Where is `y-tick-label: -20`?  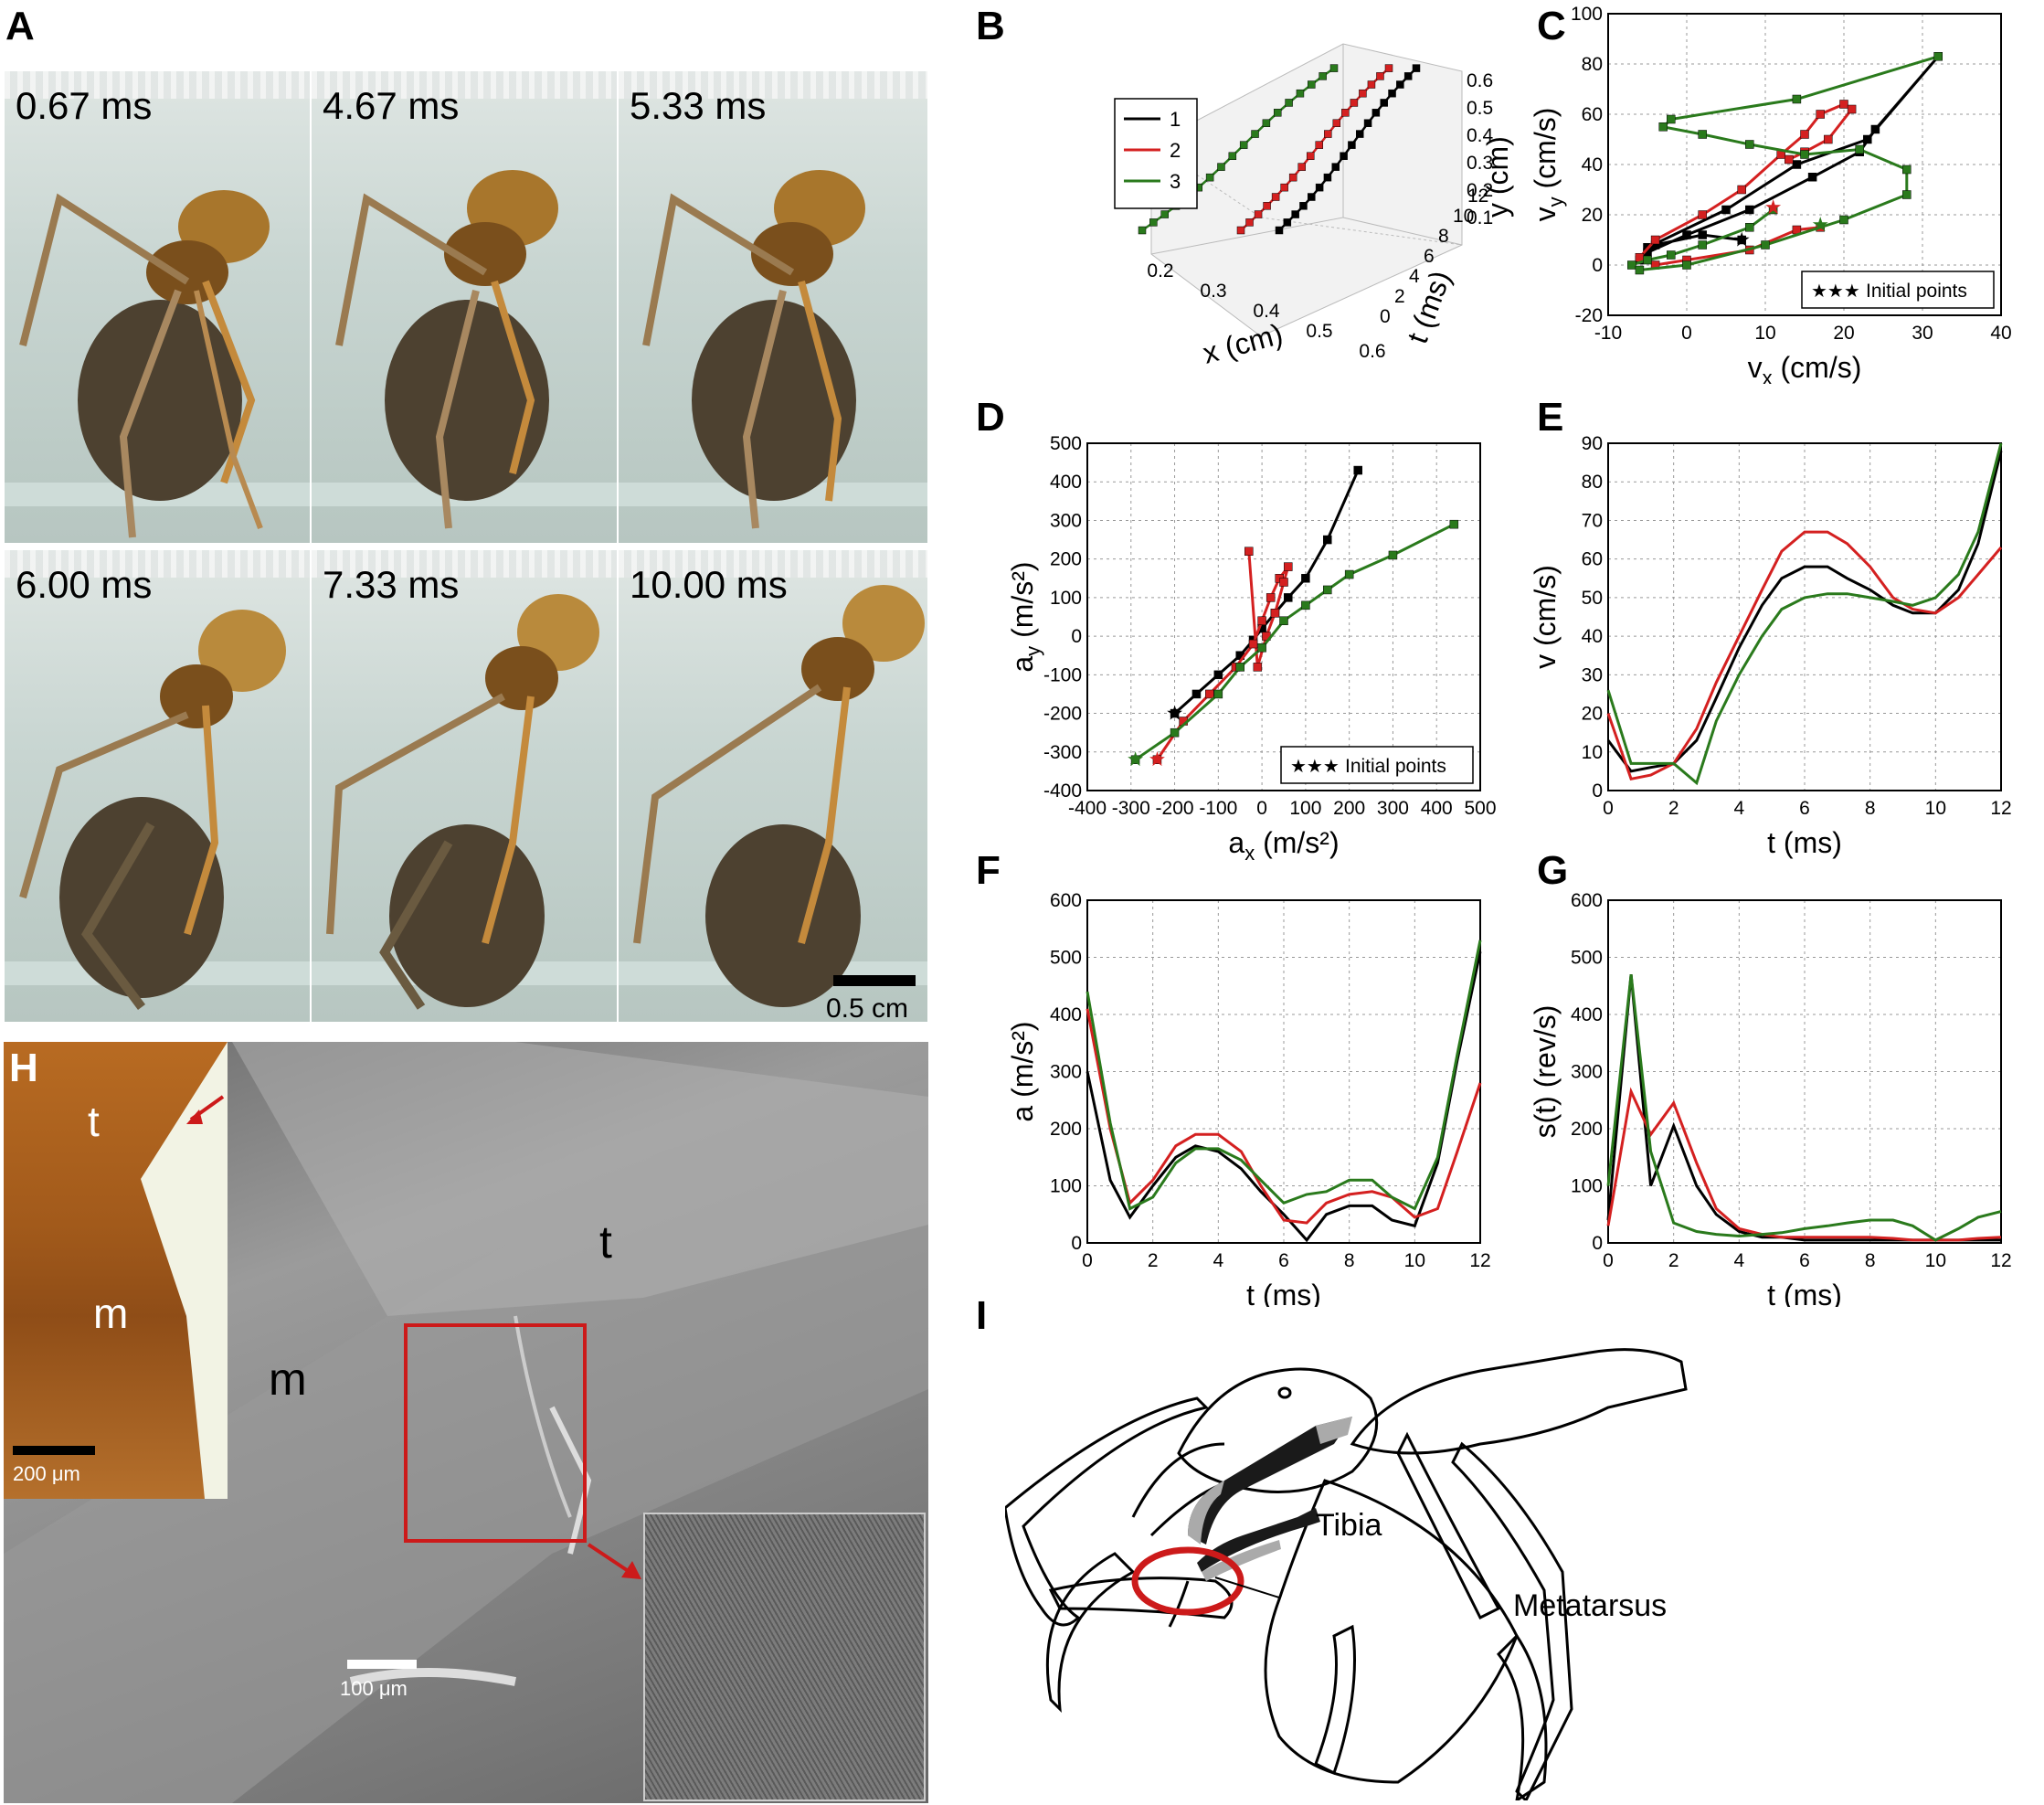
y-tick-label: -20 is located at coordinates (1589, 315).